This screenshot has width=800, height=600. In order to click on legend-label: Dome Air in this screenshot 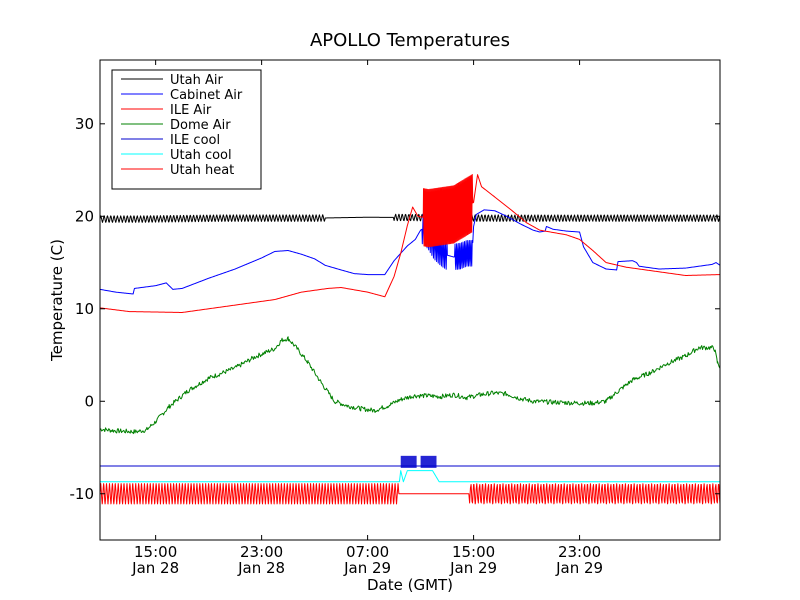, I will do `click(200, 125)`.